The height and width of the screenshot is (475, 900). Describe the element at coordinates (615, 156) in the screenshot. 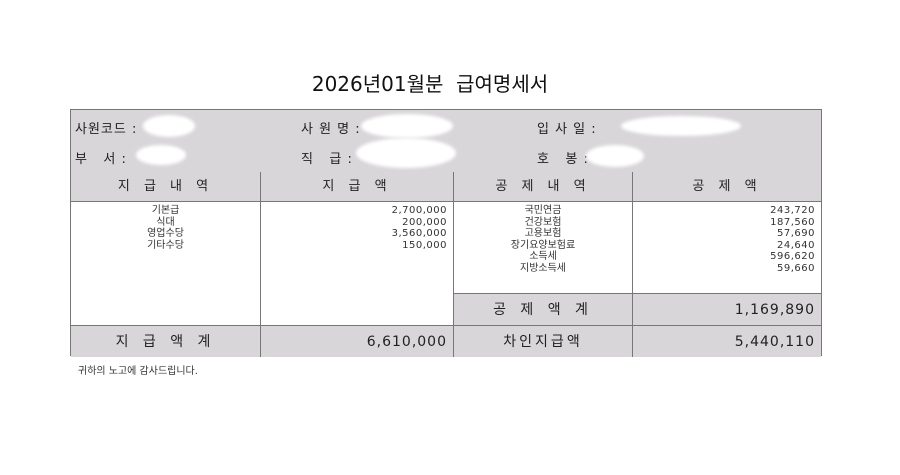

I see `redacted-step` at that location.